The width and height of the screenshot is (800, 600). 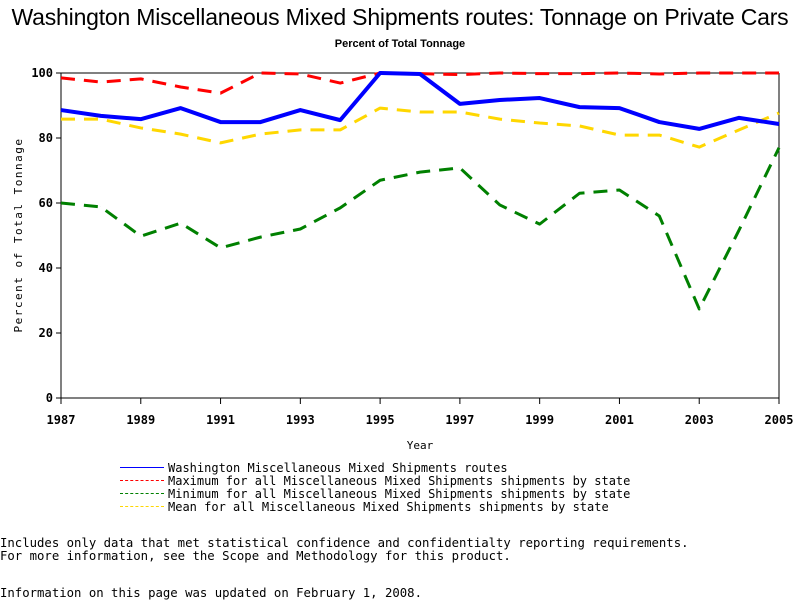 What do you see at coordinates (420, 127) in the screenshot?
I see `series-mean` at bounding box center [420, 127].